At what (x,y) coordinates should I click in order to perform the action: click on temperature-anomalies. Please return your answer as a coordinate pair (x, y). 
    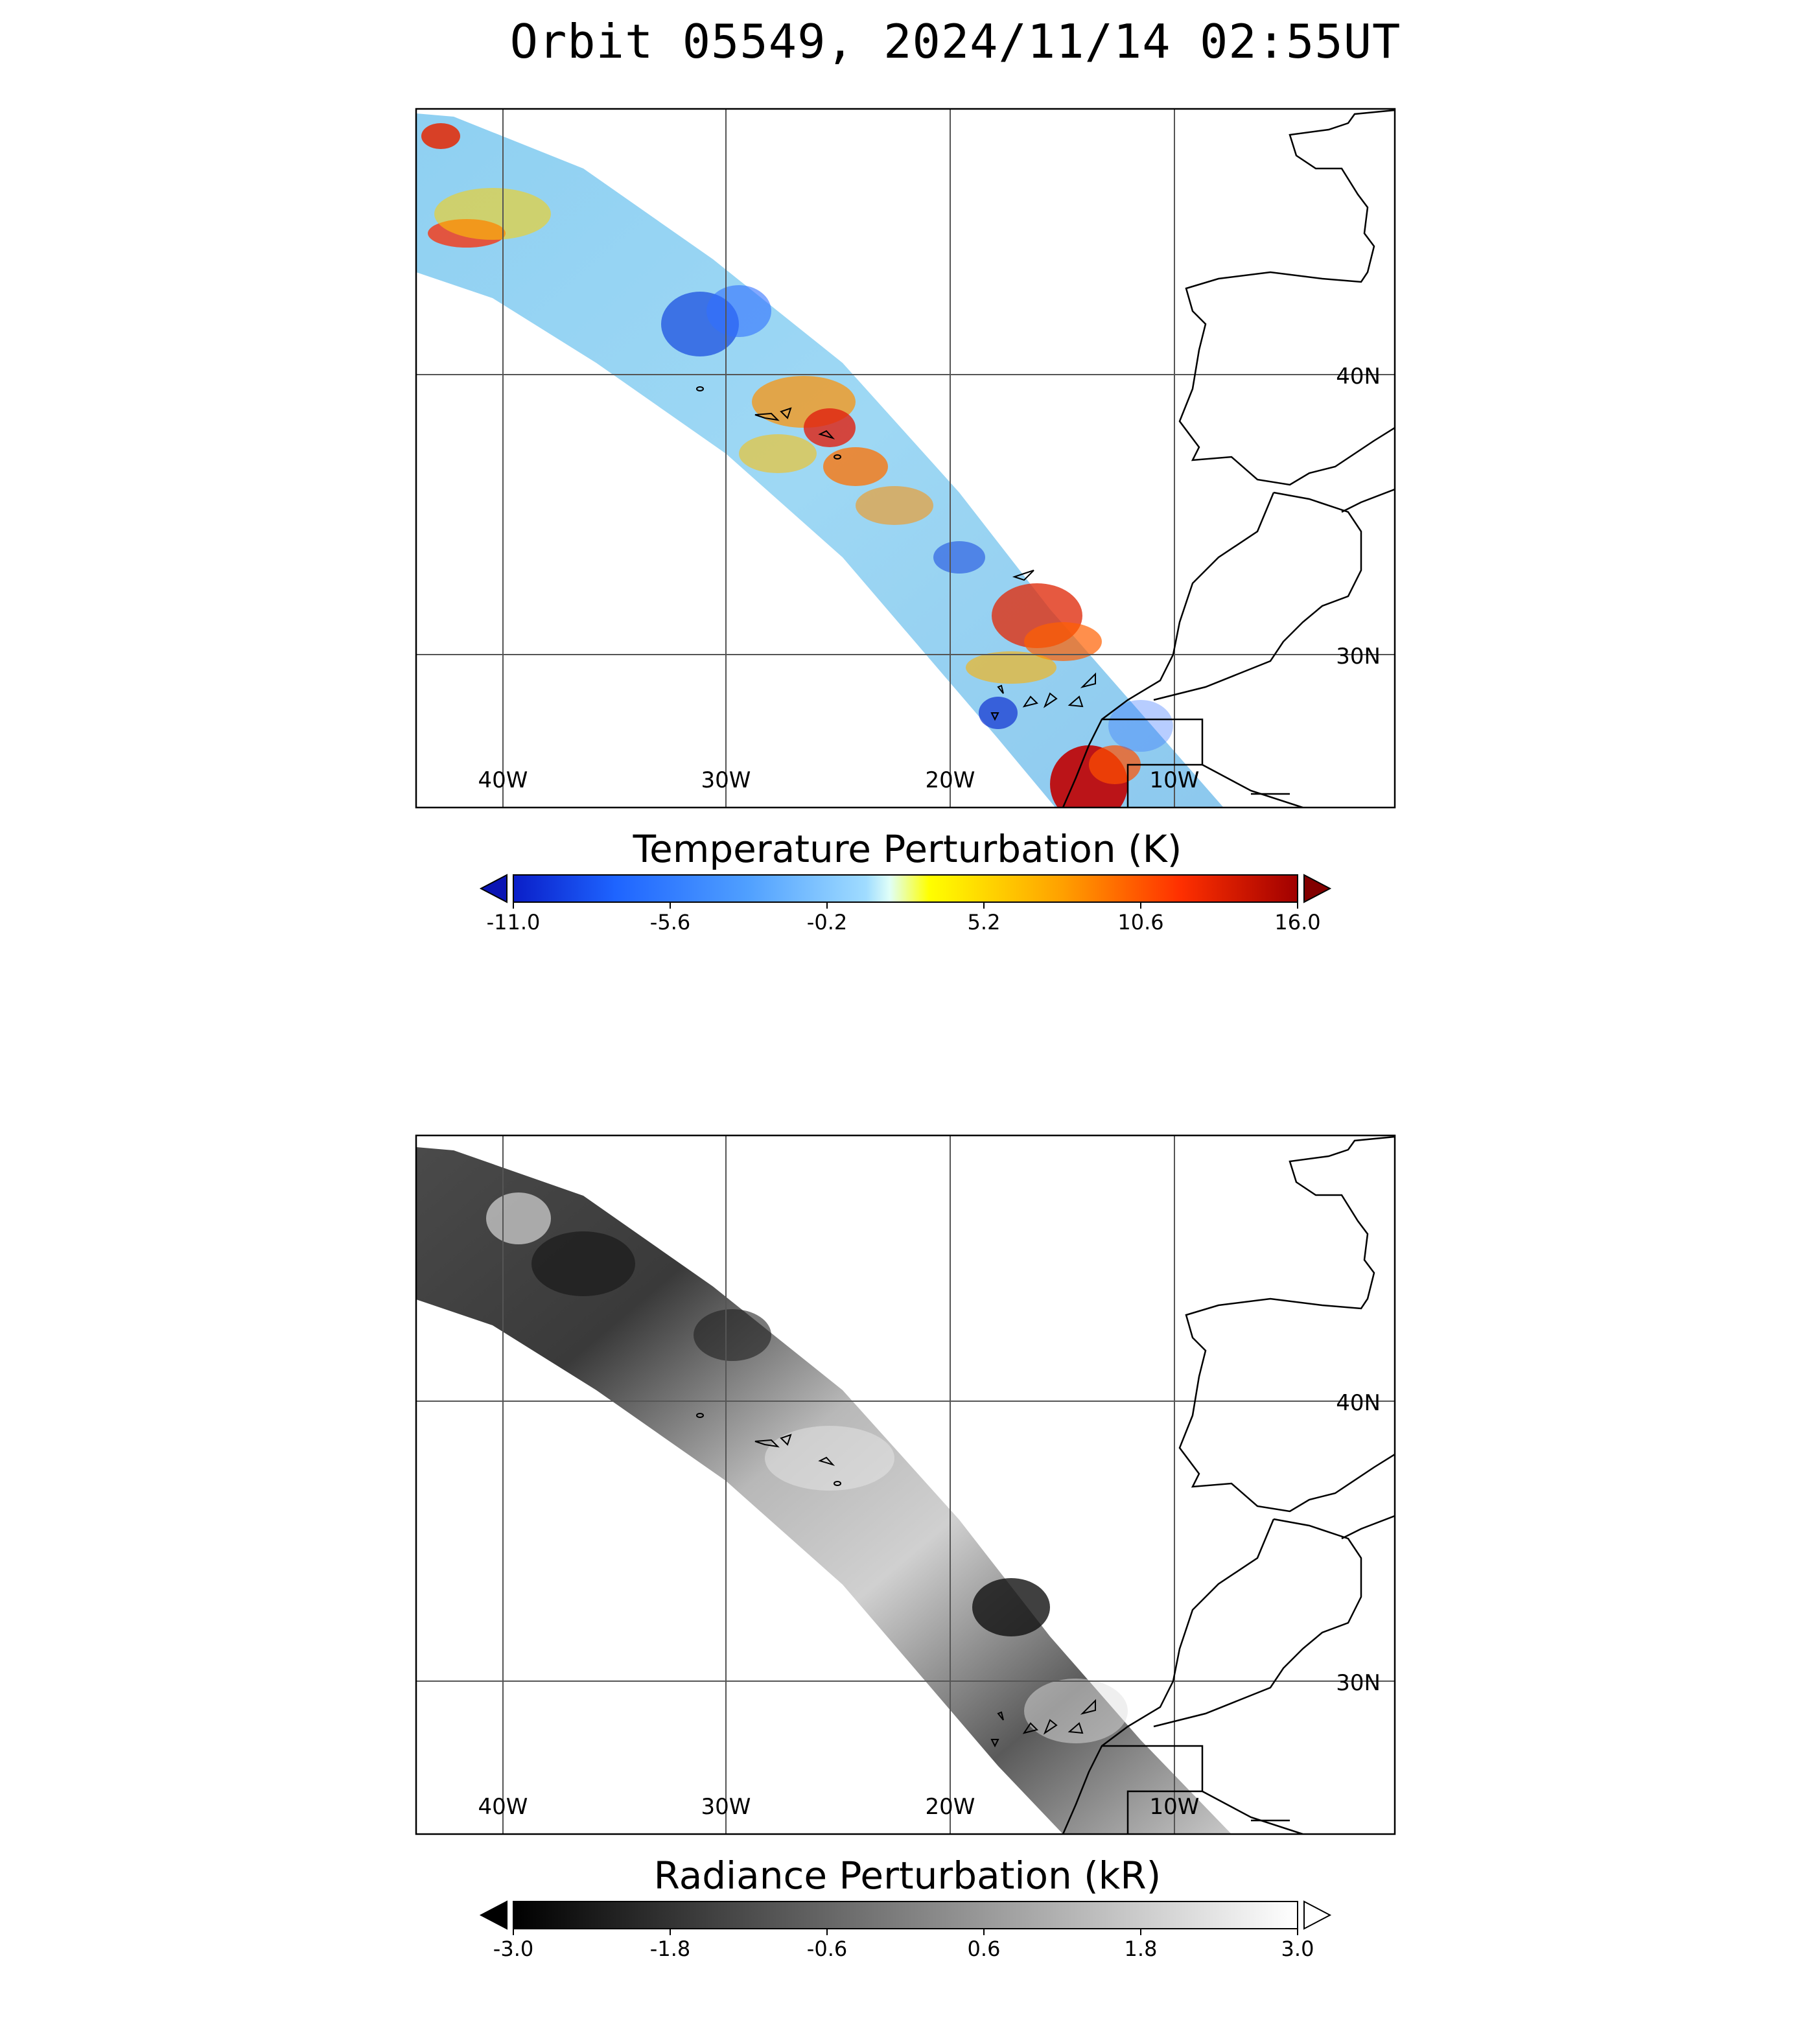
    Looking at the image, I should click on (797, 466).